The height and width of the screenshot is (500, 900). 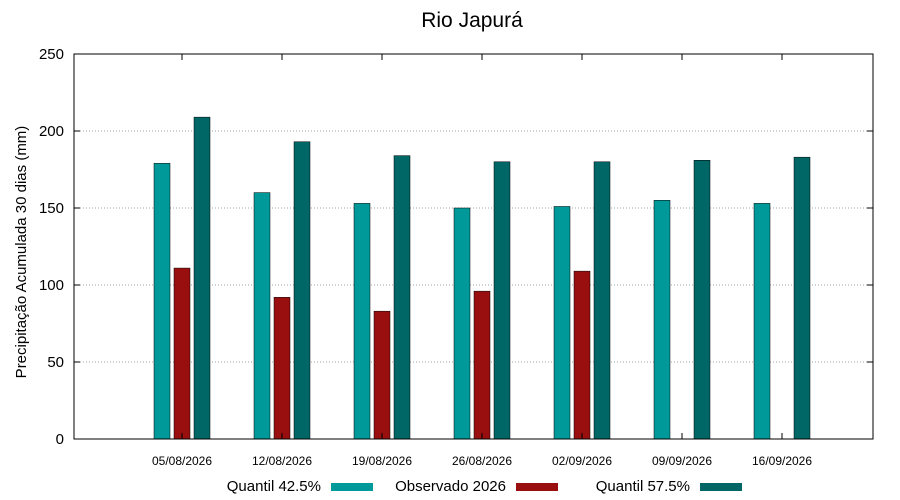 I want to click on legend: Quantil 42.5% Observado 2026 Quantil 57.5%, so click(x=484, y=486).